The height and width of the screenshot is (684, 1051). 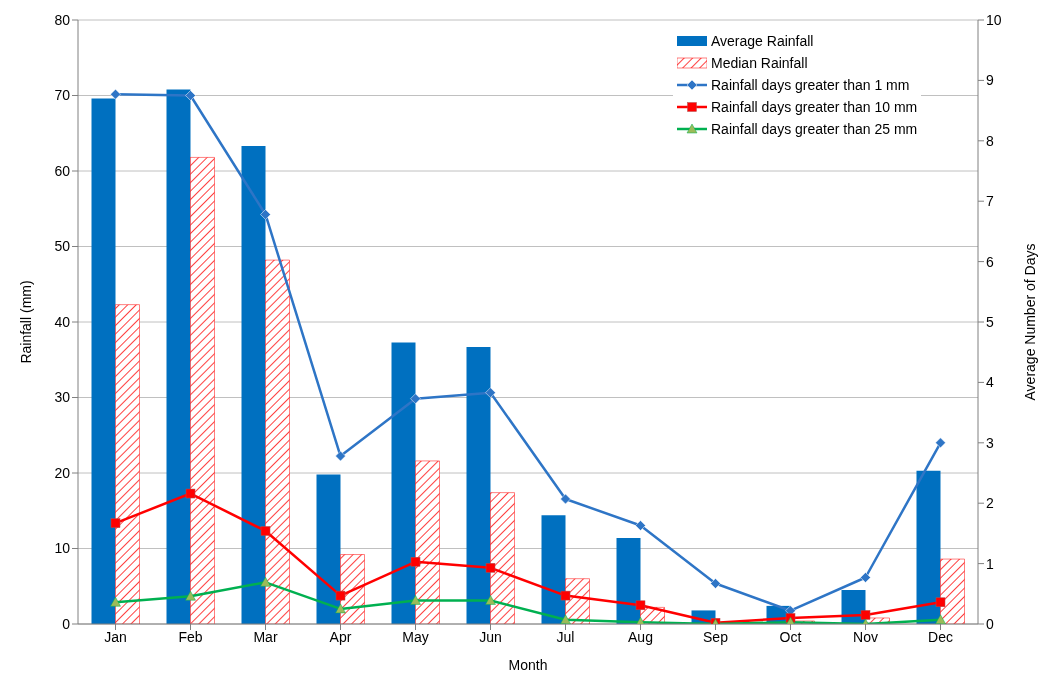 I want to click on y2-tick-label: 7, so click(x=990, y=201).